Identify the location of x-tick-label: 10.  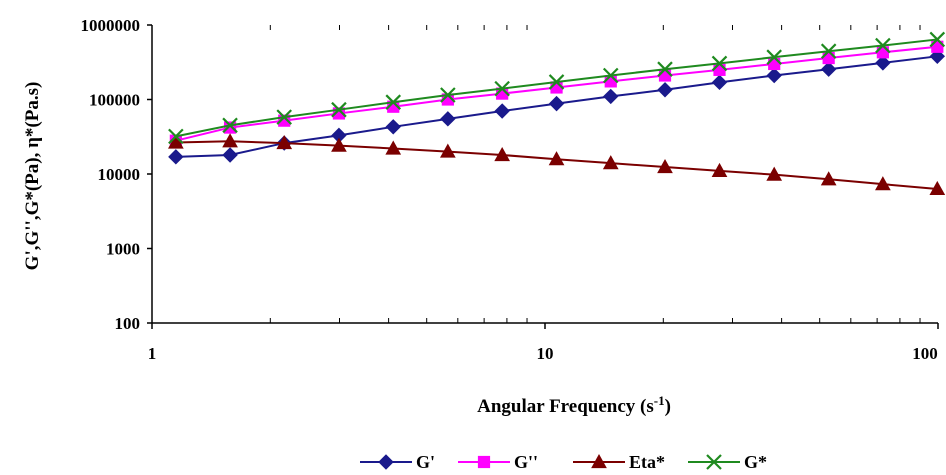
(545, 353).